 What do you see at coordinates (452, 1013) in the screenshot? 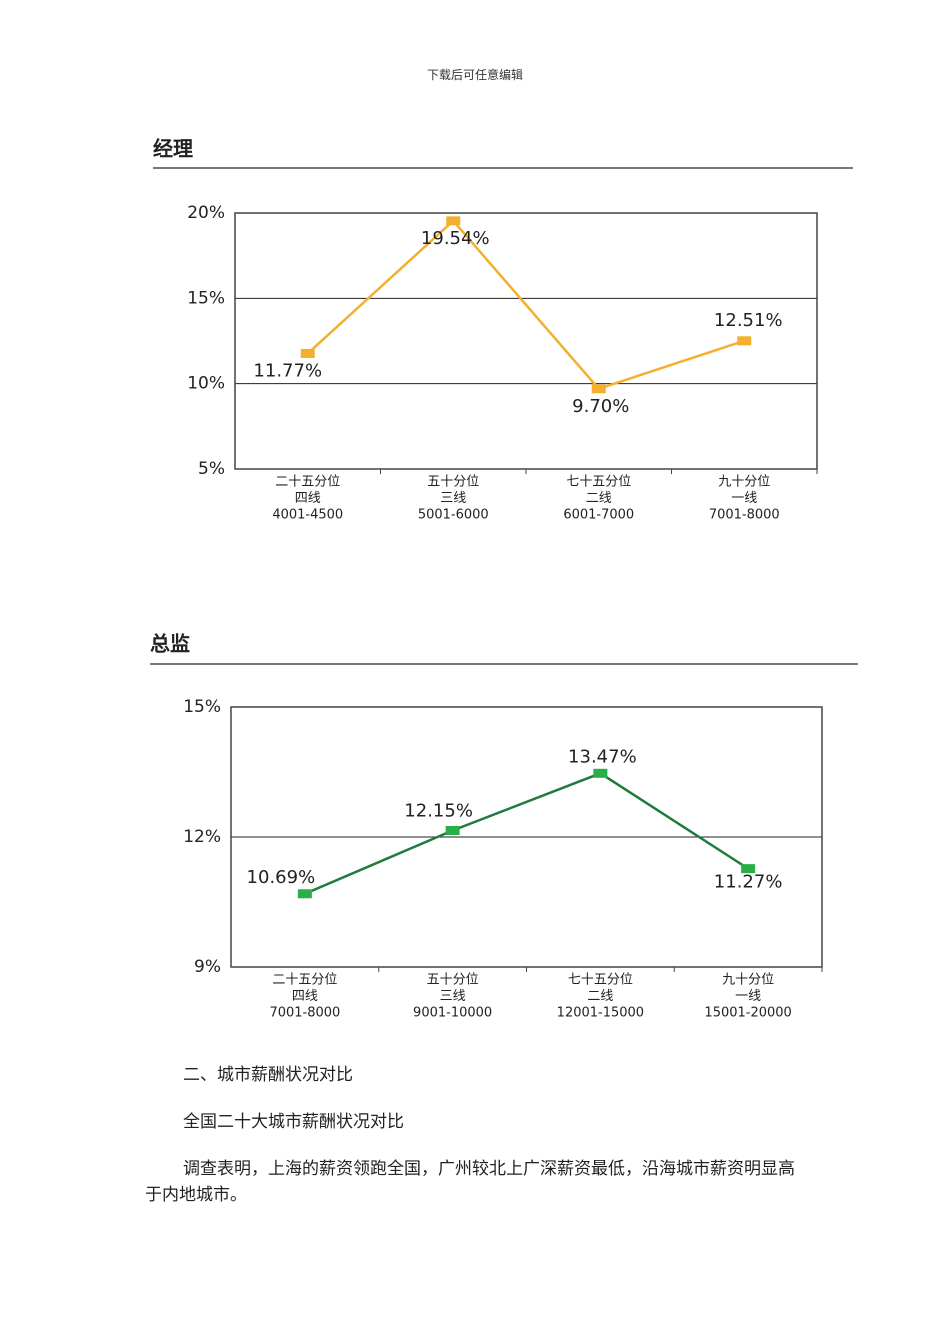
I see `x-tick-label: 9001-10000` at bounding box center [452, 1013].